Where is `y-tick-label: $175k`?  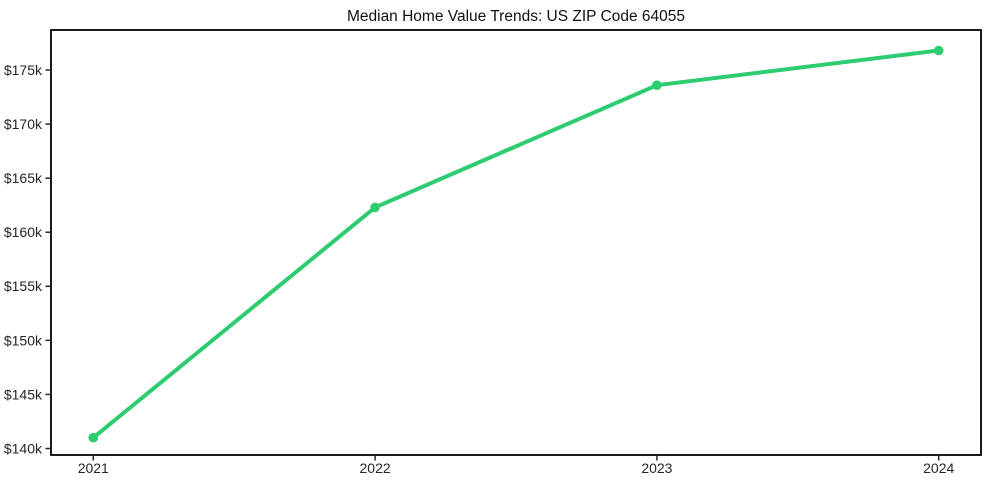 y-tick-label: $175k is located at coordinates (23, 70).